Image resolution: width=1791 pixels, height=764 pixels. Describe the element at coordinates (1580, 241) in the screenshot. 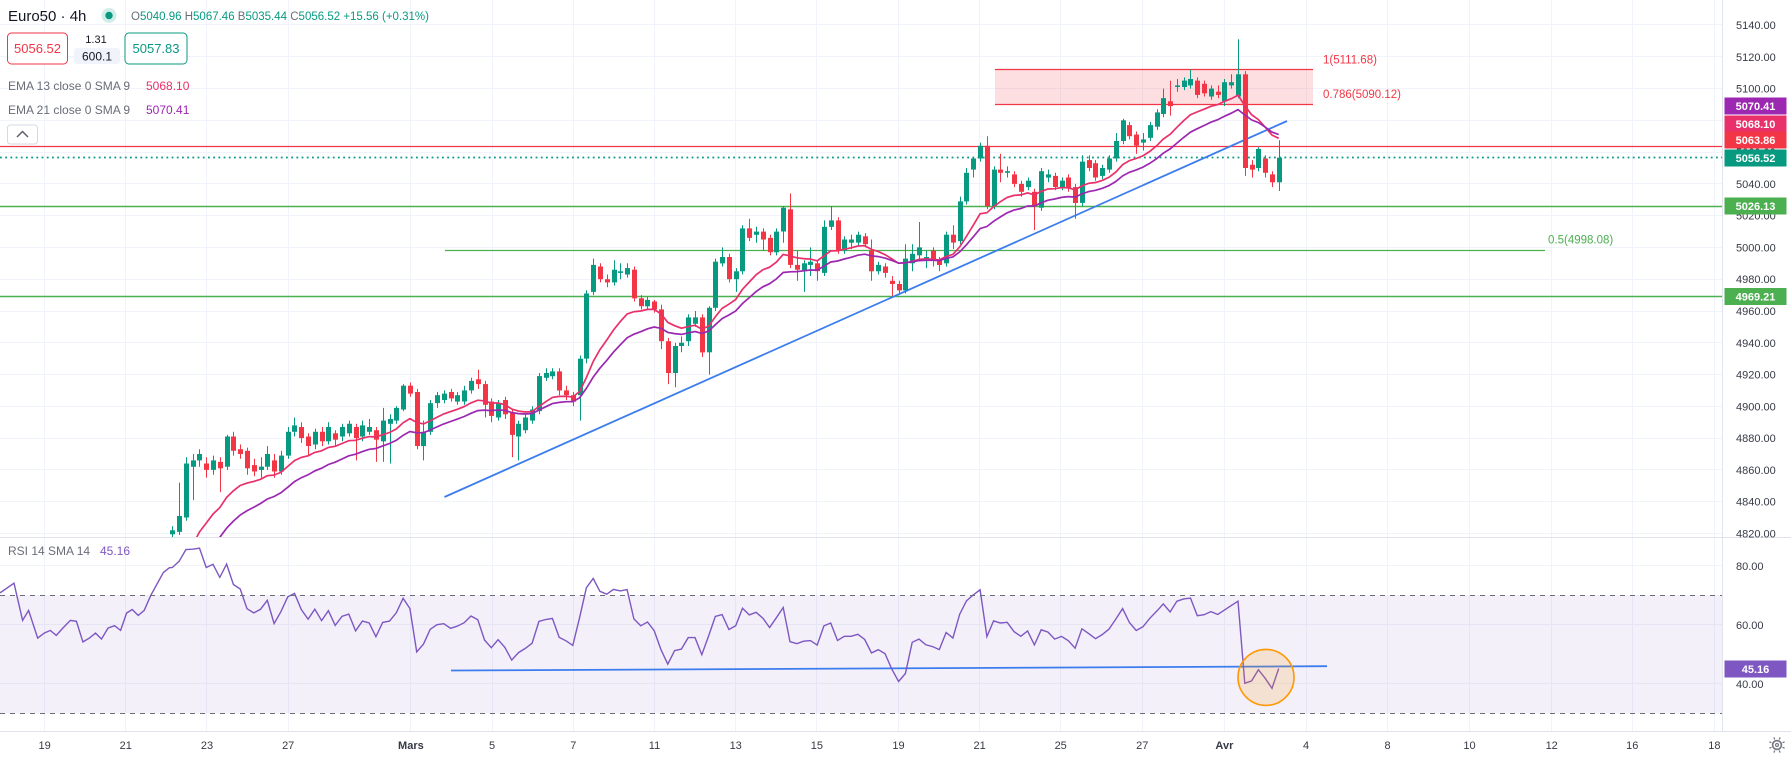

I see `svg-text: 0.5(4998.08)` at that location.